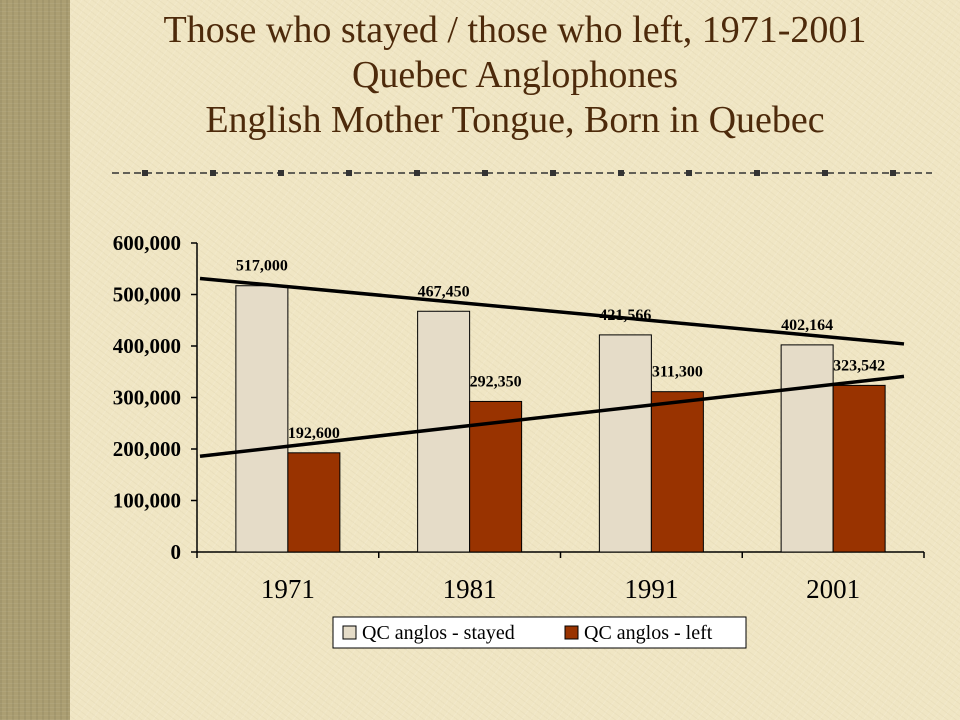 This screenshot has width=960, height=720. What do you see at coordinates (35, 360) in the screenshot?
I see `left-decorative-bar` at bounding box center [35, 360].